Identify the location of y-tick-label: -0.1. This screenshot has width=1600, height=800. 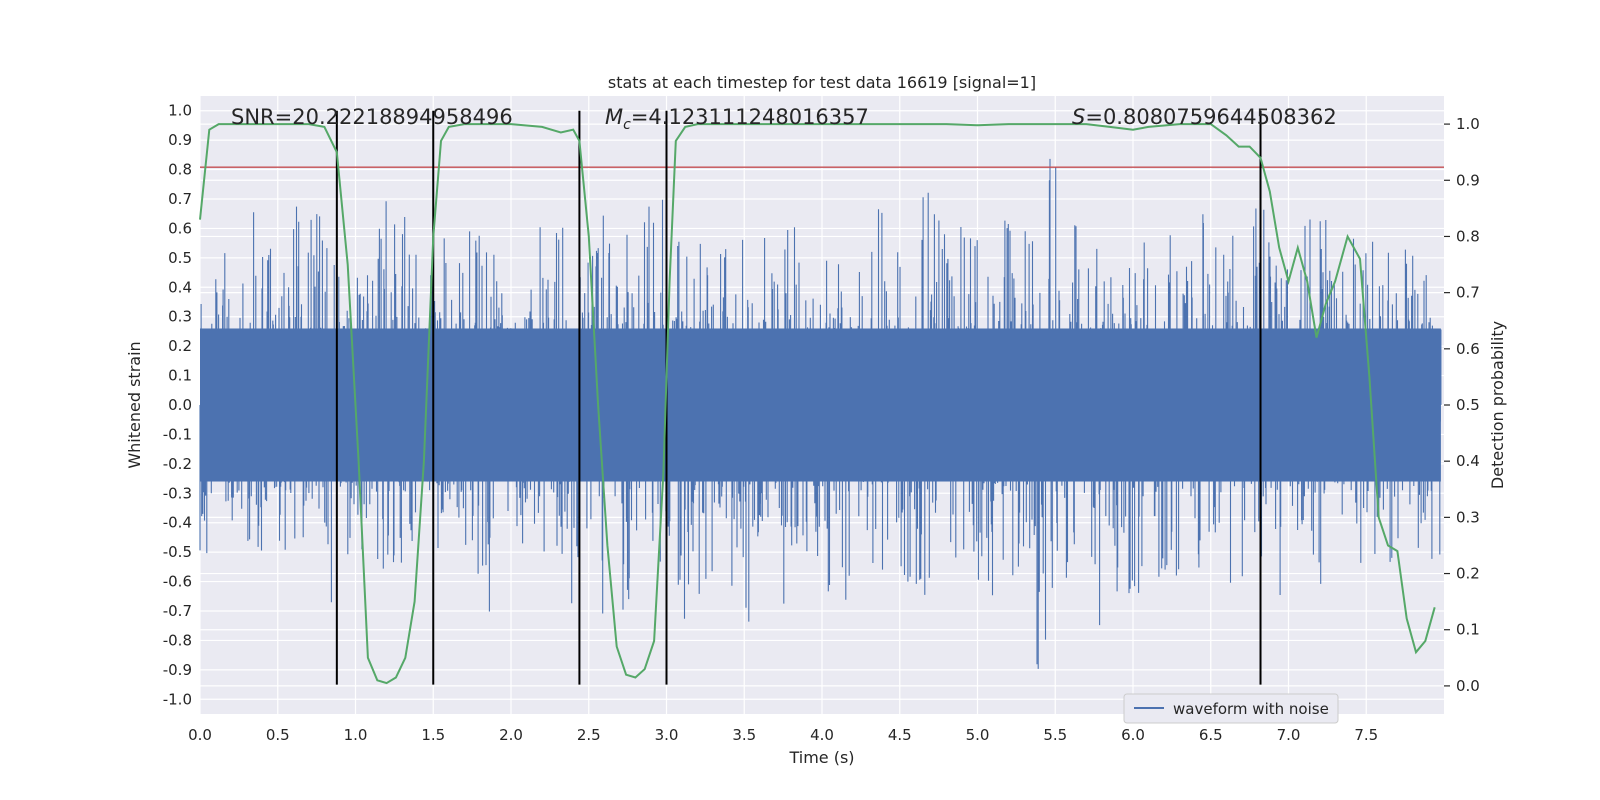
(177, 434).